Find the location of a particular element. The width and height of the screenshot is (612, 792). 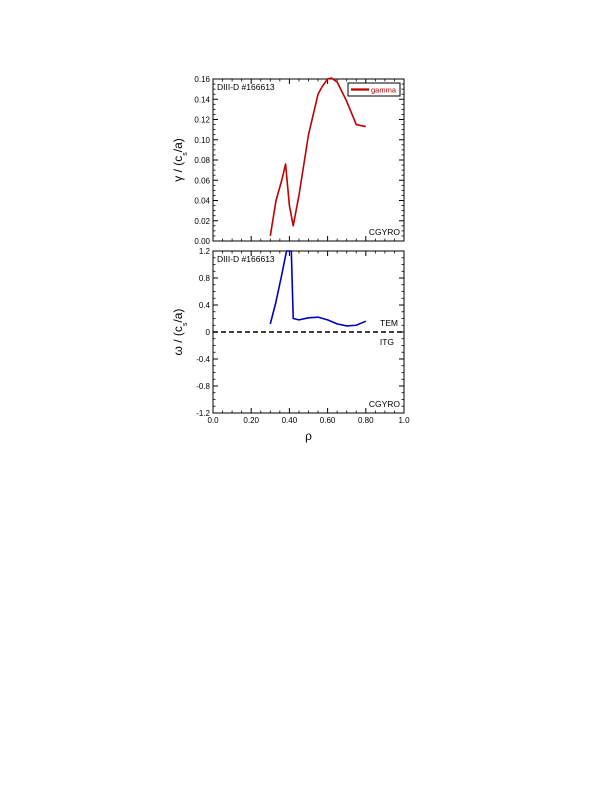

y-tick-label: 0.12 is located at coordinates (202, 120).